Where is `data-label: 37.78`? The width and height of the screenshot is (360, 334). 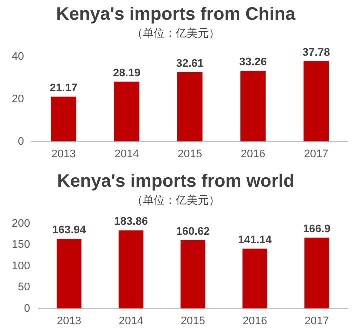 data-label: 37.78 is located at coordinates (316, 53).